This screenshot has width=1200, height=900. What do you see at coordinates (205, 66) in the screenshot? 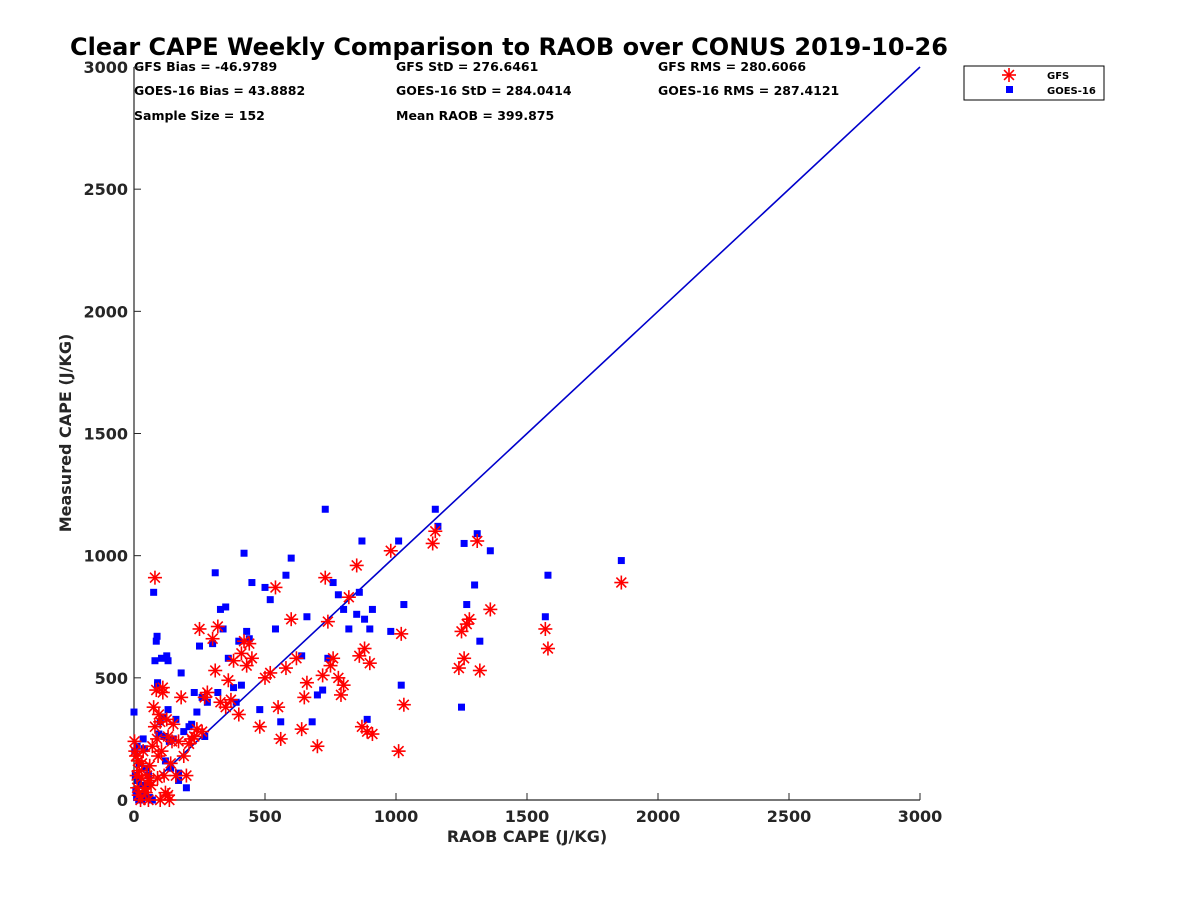
I see `gfs-bias-text: GFS Bias = -46.9789` at bounding box center [205, 66].